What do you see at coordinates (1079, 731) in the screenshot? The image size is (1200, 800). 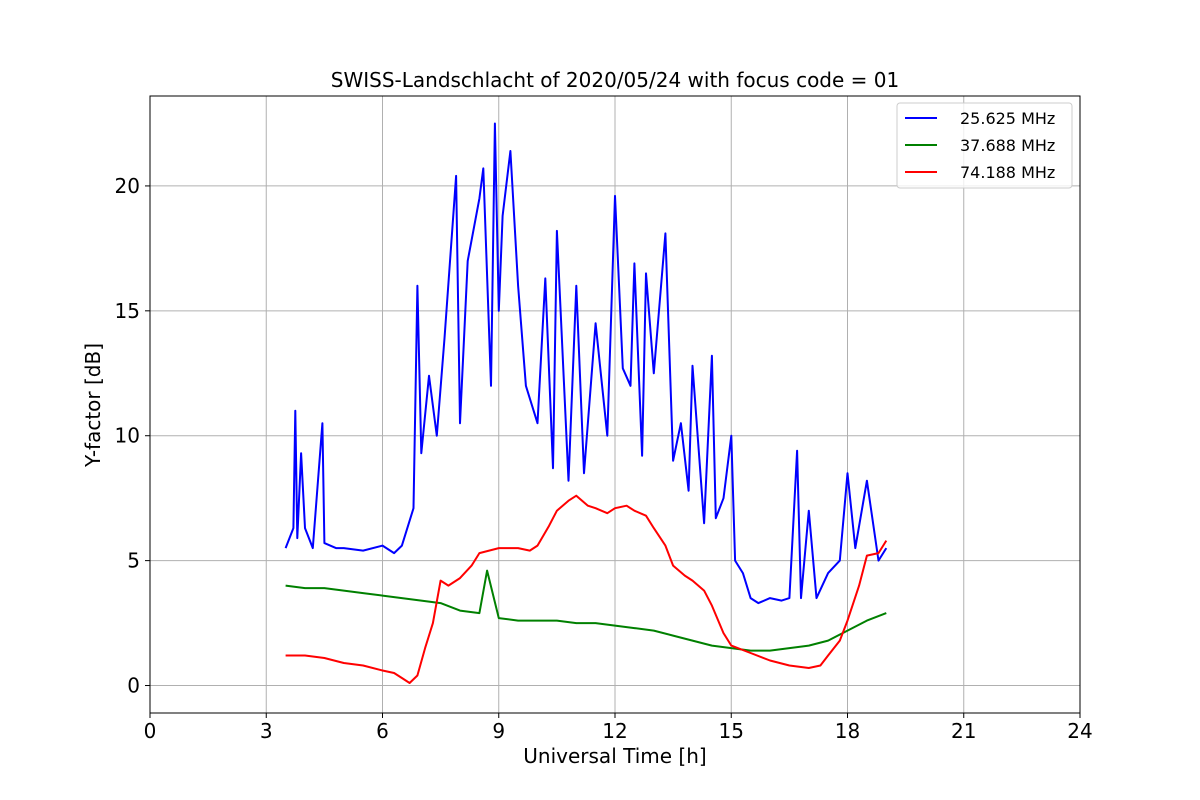 I see `x-tick-label: 24` at bounding box center [1079, 731].